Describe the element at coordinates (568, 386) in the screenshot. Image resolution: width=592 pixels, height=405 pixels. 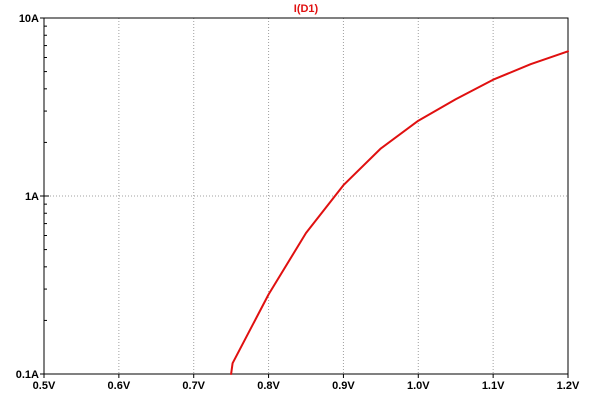
I see `x-tick-label: 1.2V` at that location.